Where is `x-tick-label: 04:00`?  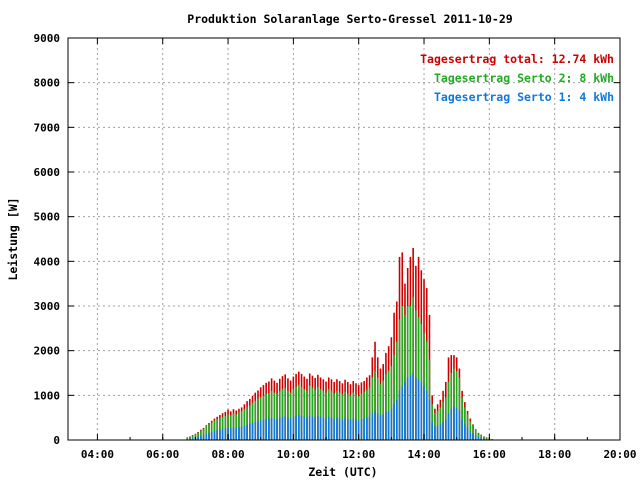 x-tick-label: 04:00 is located at coordinates (97, 454).